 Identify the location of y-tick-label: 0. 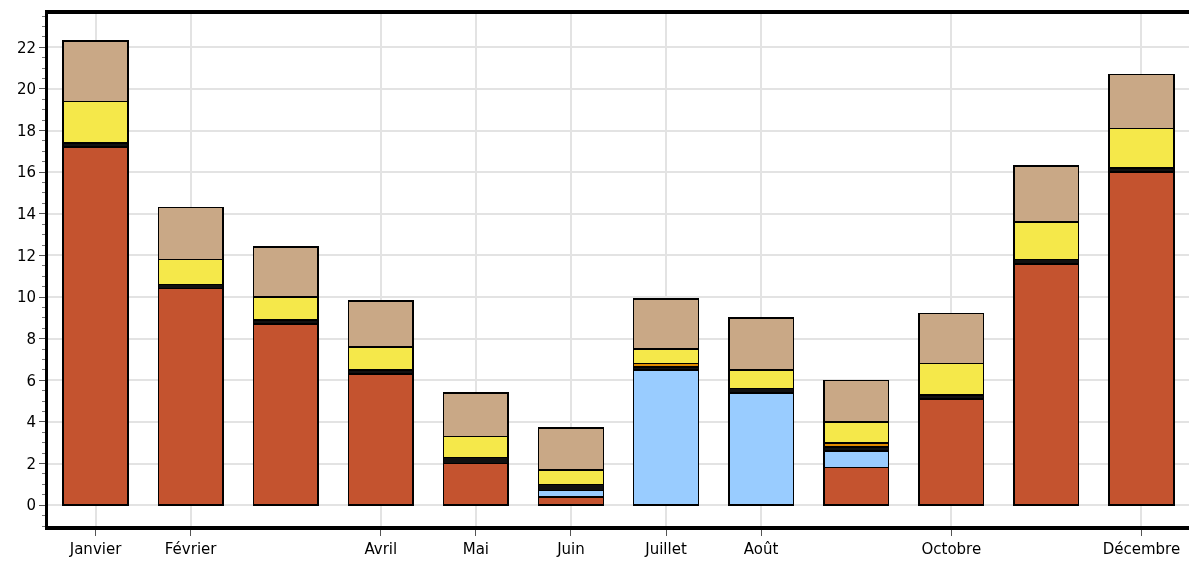
(31, 505).